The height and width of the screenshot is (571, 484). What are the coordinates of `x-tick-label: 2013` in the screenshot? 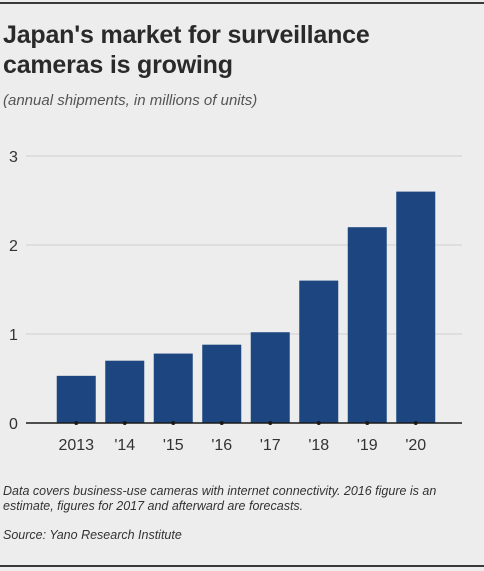 It's located at (76, 445).